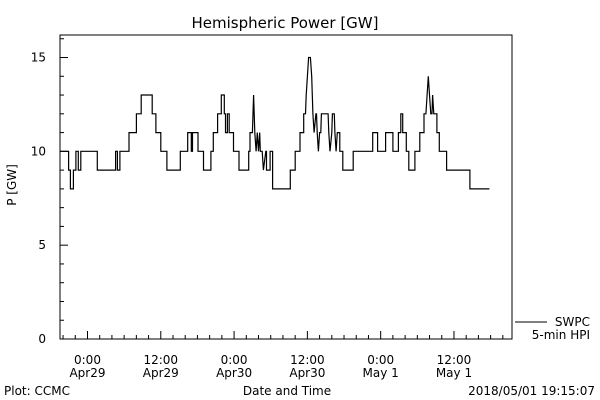 Image resolution: width=600 pixels, height=400 pixels. What do you see at coordinates (285, 23) in the screenshot?
I see `chart-title: Hemispheric Power [GW]` at bounding box center [285, 23].